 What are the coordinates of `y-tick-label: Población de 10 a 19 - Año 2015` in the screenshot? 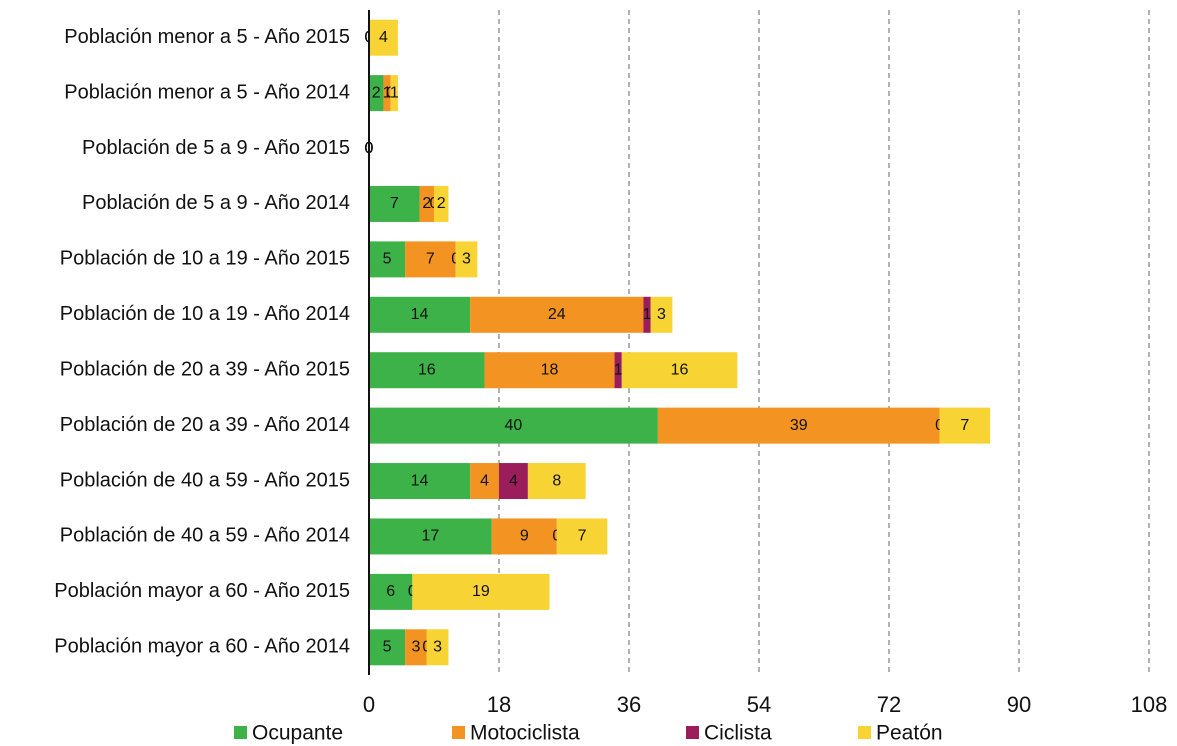 It's located at (205, 259).